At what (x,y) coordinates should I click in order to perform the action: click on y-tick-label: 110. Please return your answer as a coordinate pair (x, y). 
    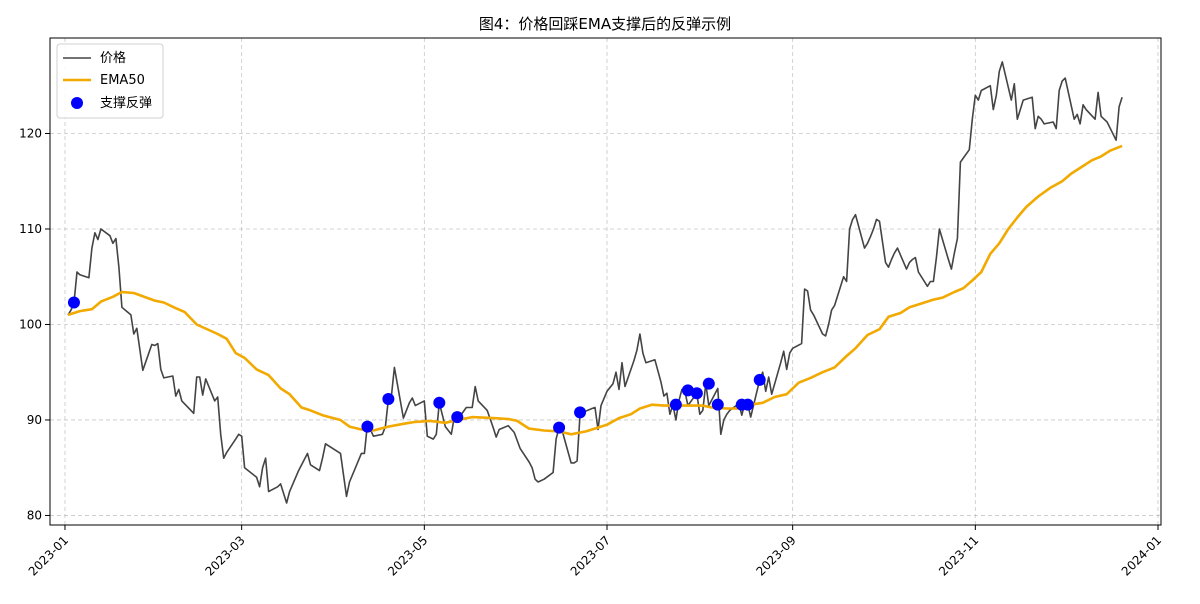
    Looking at the image, I should click on (30, 229).